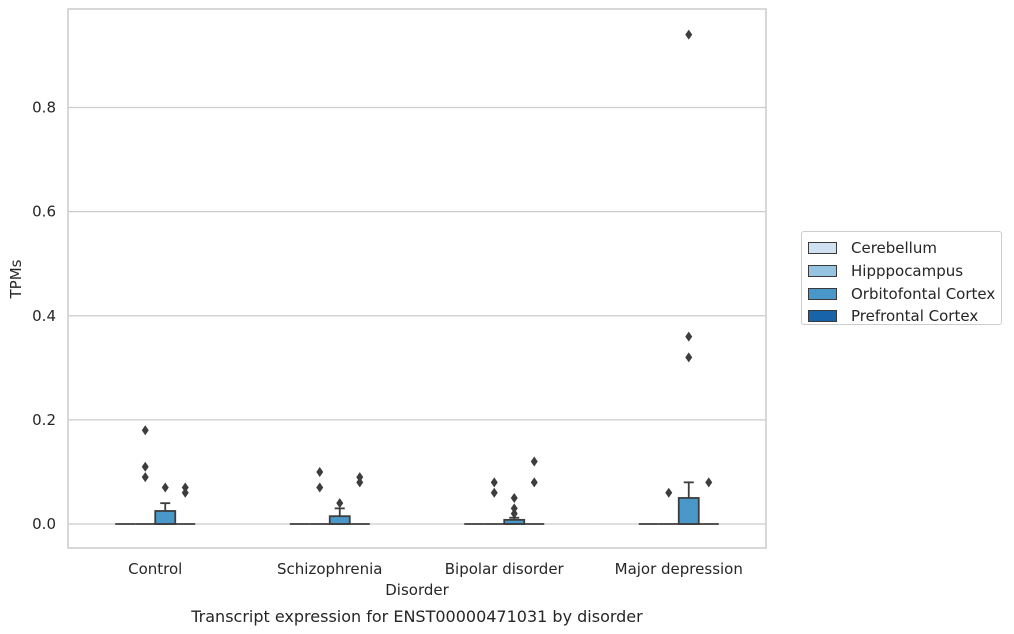 The width and height of the screenshot is (1014, 634). I want to click on y-tick-label: 0.2, so click(44, 420).